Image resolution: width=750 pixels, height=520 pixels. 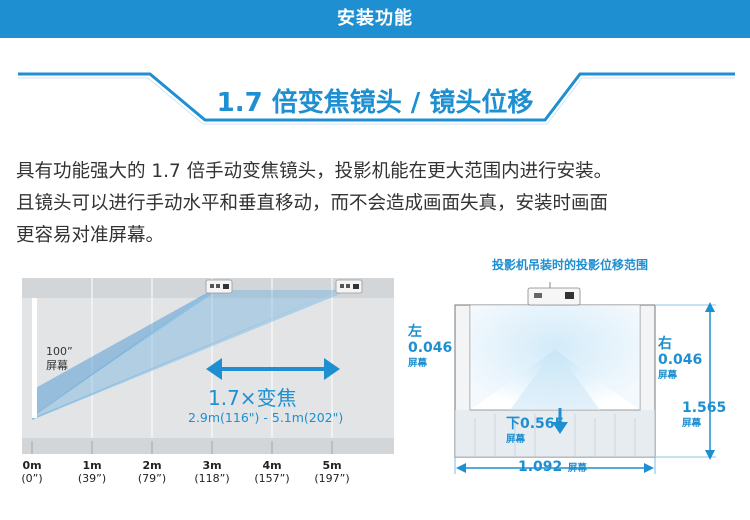 What do you see at coordinates (152, 472) in the screenshot?
I see `distance-tick-label: 2m (79”)` at bounding box center [152, 472].